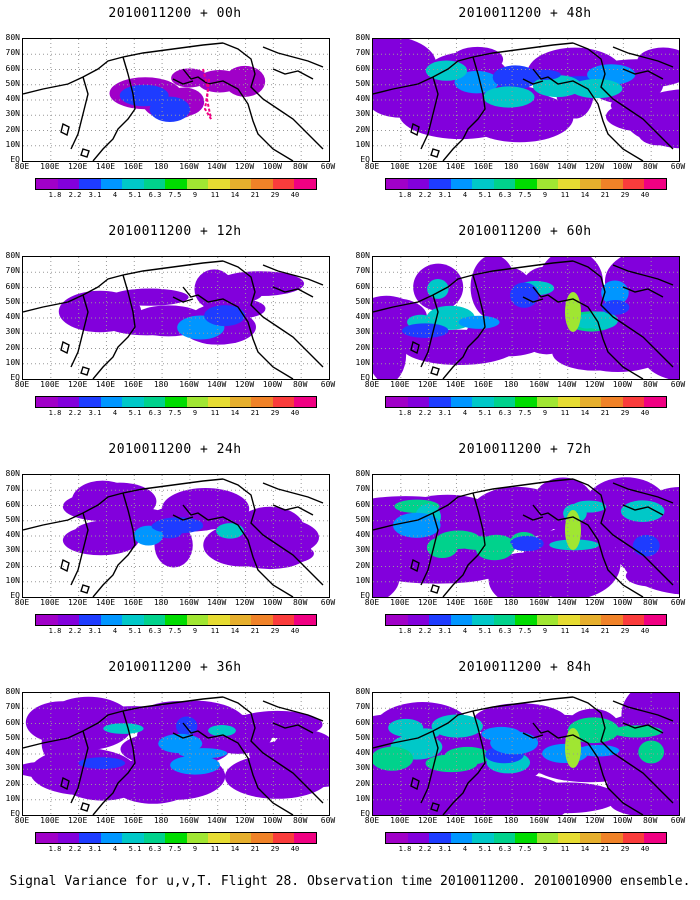  Describe the element at coordinates (511, 820) in the screenshot. I see `longitude-label: 180` at that location.